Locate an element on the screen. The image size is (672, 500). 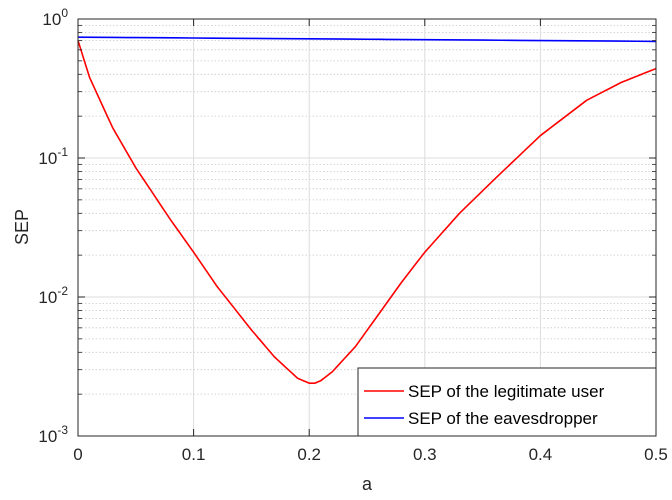
y-tick-label: 10⁻¹ is located at coordinates (53, 156).